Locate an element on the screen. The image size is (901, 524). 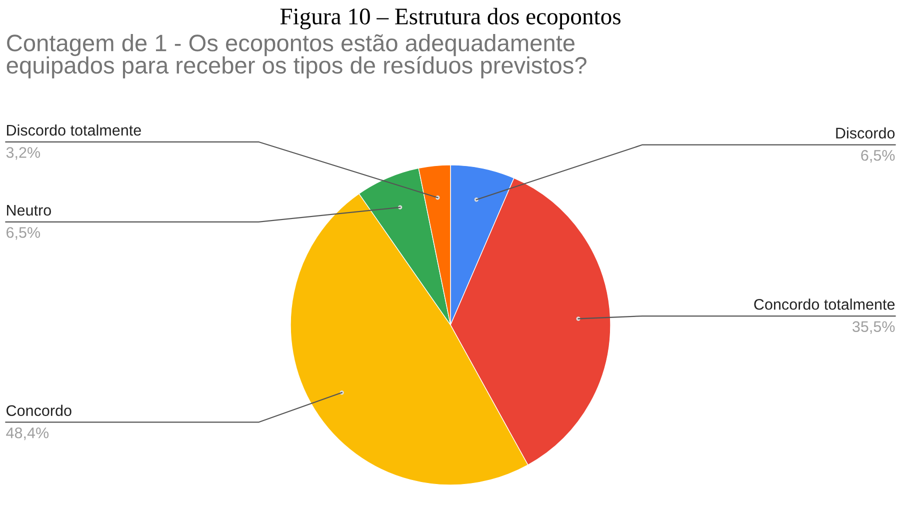
slice-label: Discordo is located at coordinates (865, 133).